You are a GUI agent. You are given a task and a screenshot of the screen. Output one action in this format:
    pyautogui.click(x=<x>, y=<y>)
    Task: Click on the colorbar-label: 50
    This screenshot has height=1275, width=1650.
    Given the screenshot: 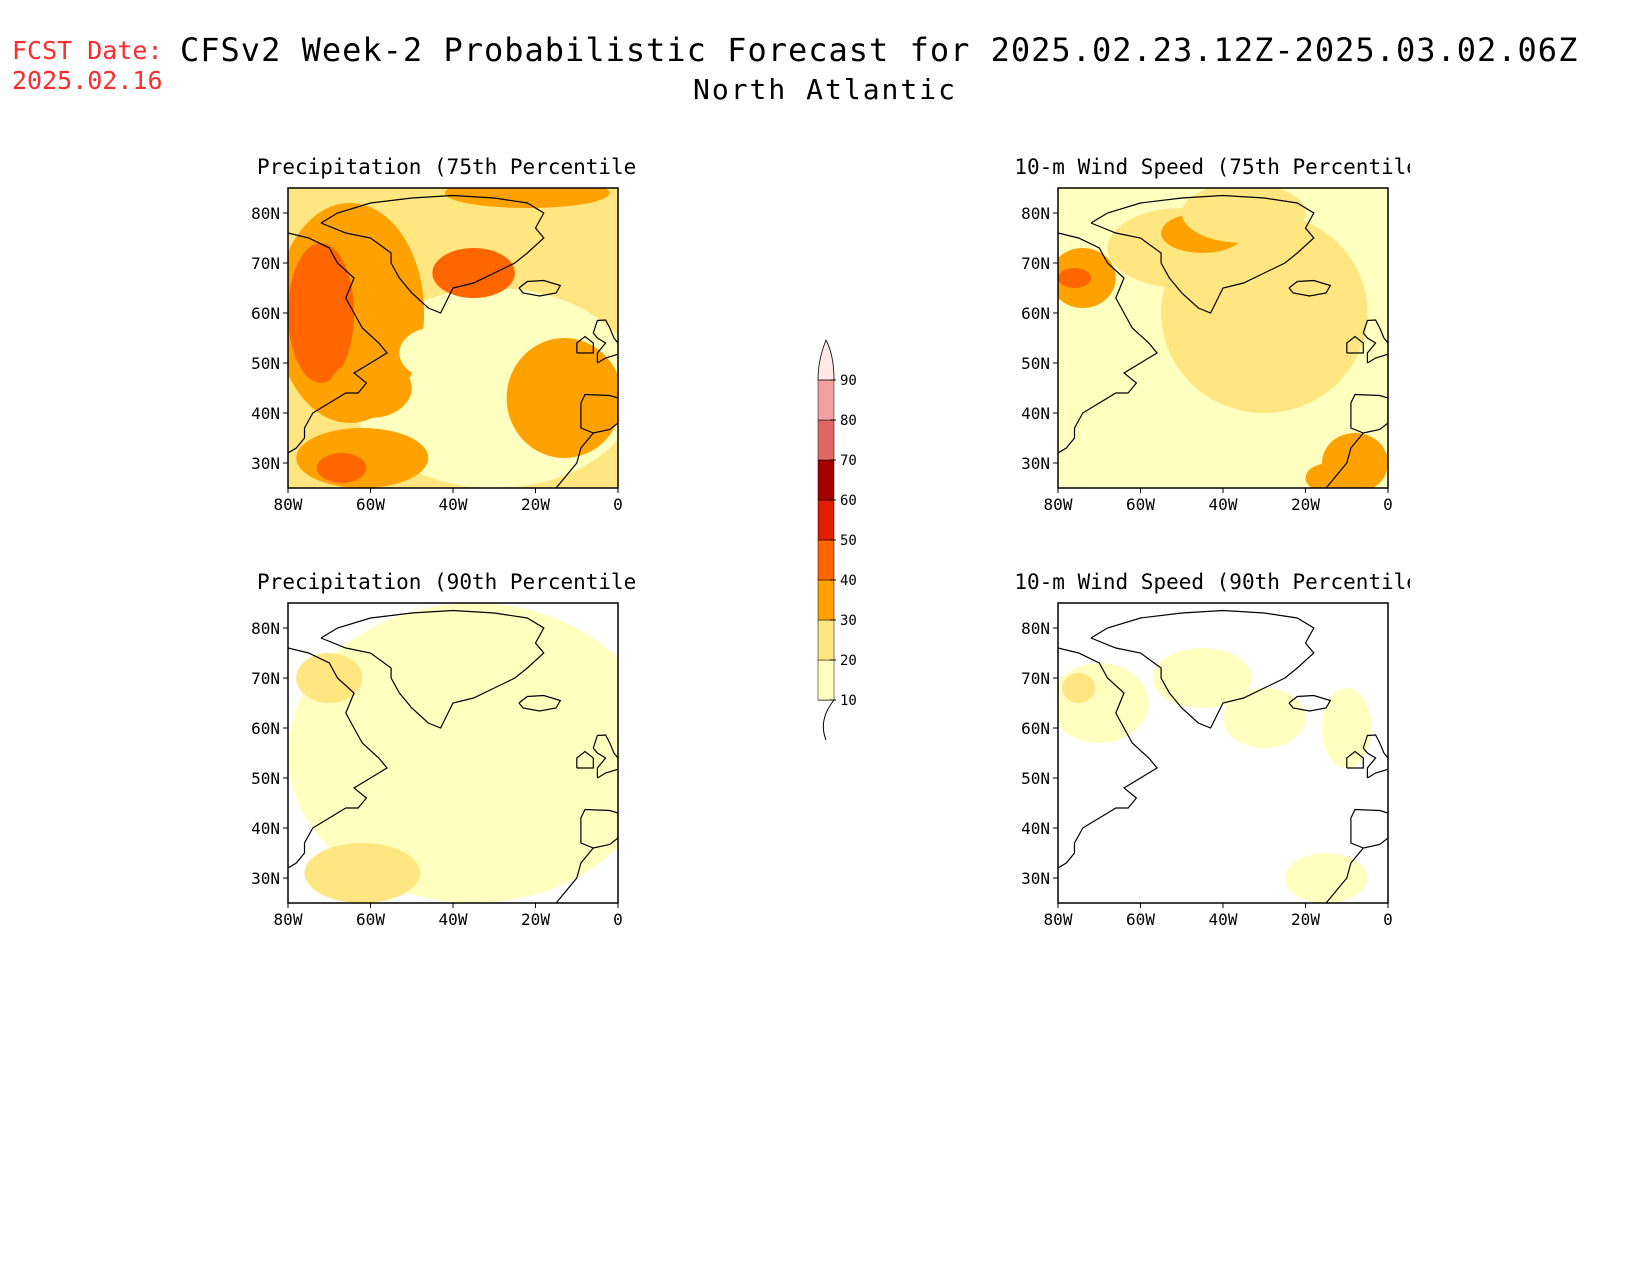 What is the action you would take?
    pyautogui.click(x=848, y=541)
    